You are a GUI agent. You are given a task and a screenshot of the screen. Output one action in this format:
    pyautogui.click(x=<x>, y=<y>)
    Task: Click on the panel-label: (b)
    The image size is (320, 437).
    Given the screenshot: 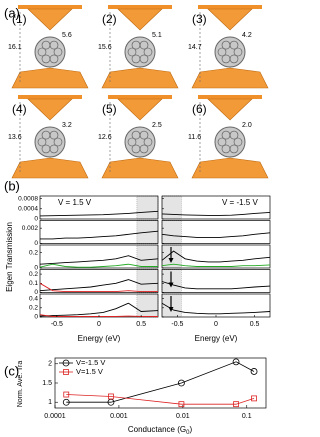 What is the action you would take?
    pyautogui.click(x=12, y=185)
    